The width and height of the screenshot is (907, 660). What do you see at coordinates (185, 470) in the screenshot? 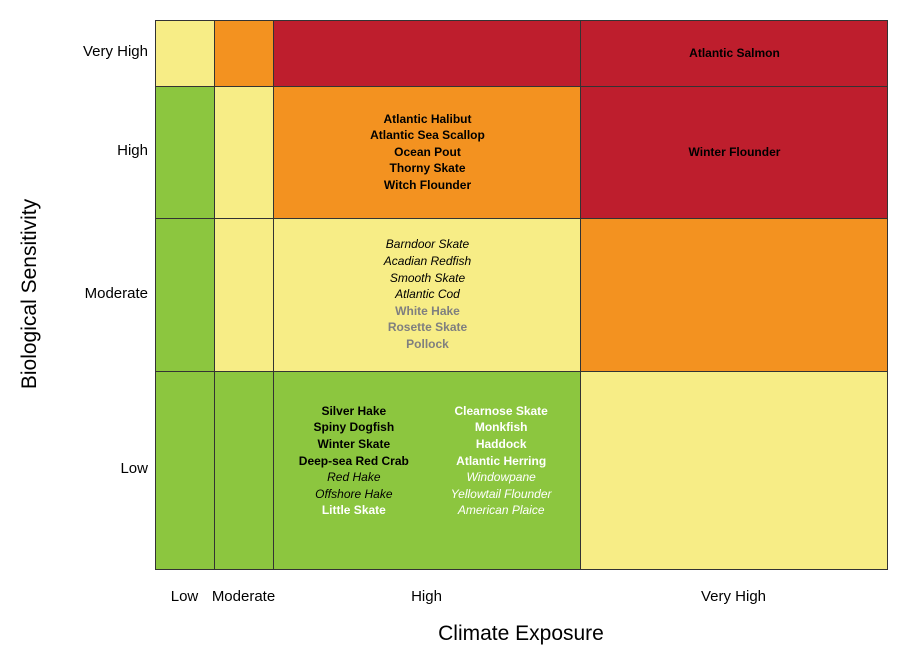
I see `cell-exposure-low-sensitivity-low` at bounding box center [185, 470].